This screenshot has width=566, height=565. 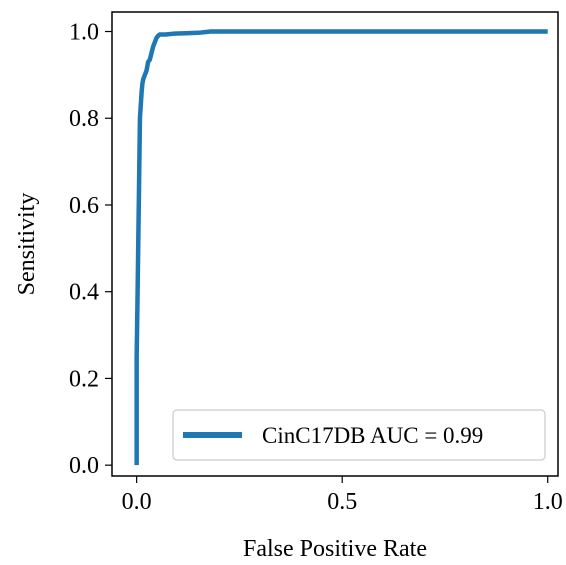 I want to click on y-tick-label: 0.8, so click(x=84, y=119).